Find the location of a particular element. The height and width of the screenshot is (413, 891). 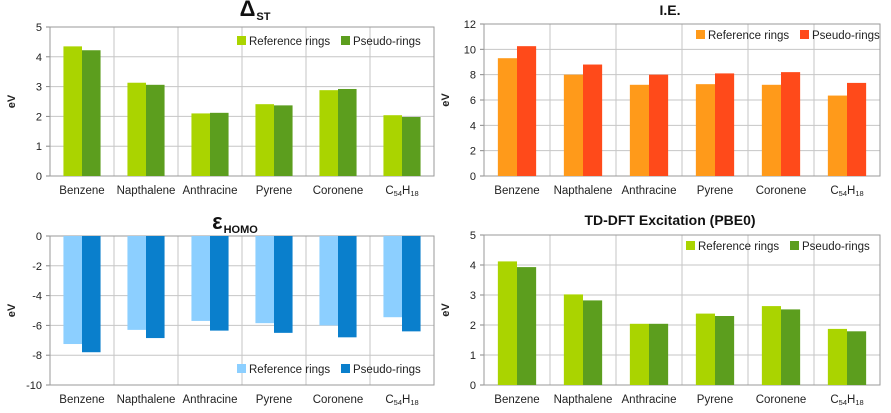

y-tick-label: 8 is located at coordinates (473, 76).